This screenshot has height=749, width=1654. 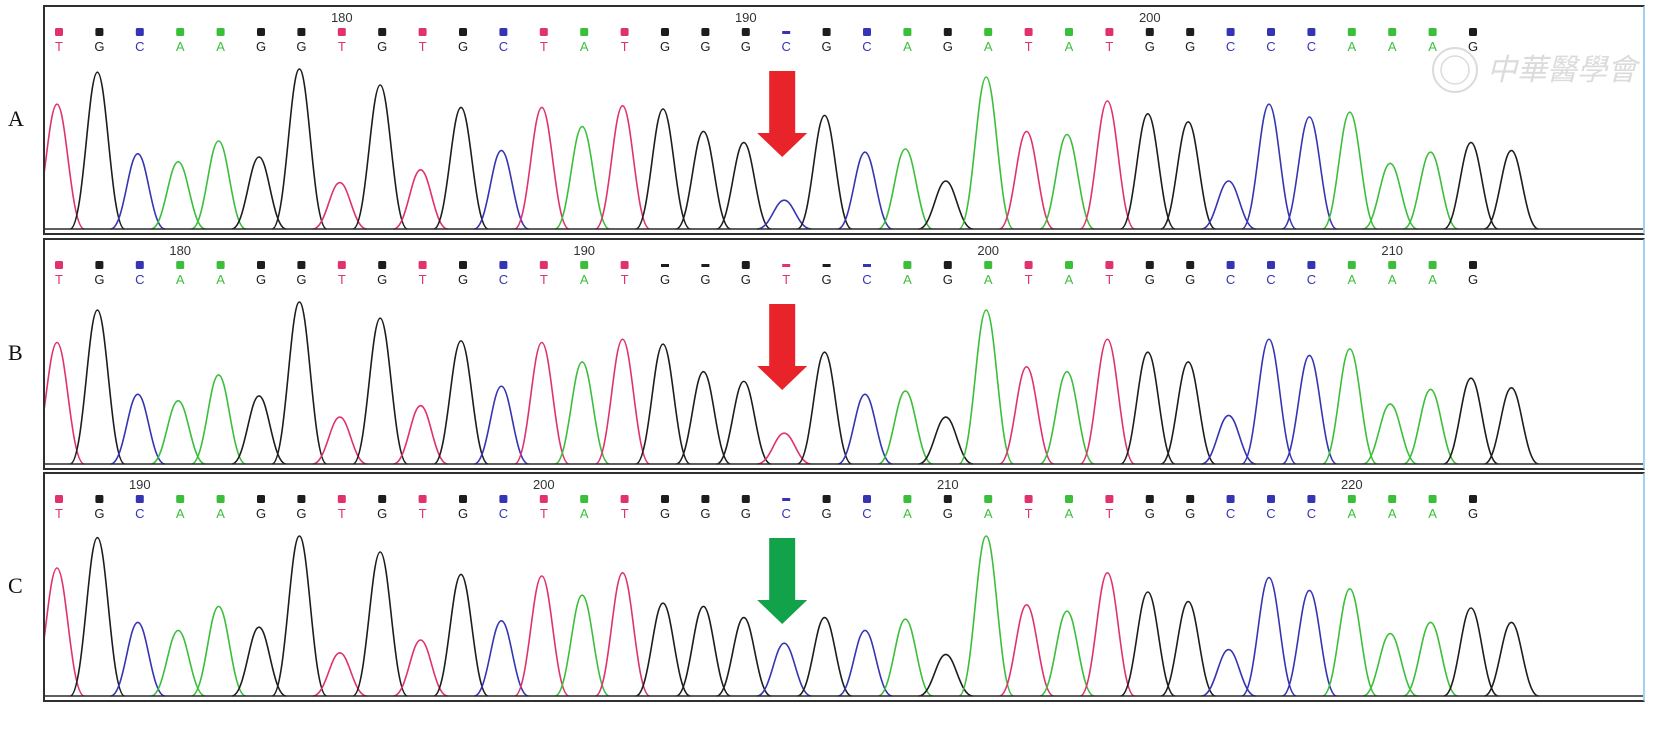 I want to click on panel-label-c: C, so click(x=15, y=585).